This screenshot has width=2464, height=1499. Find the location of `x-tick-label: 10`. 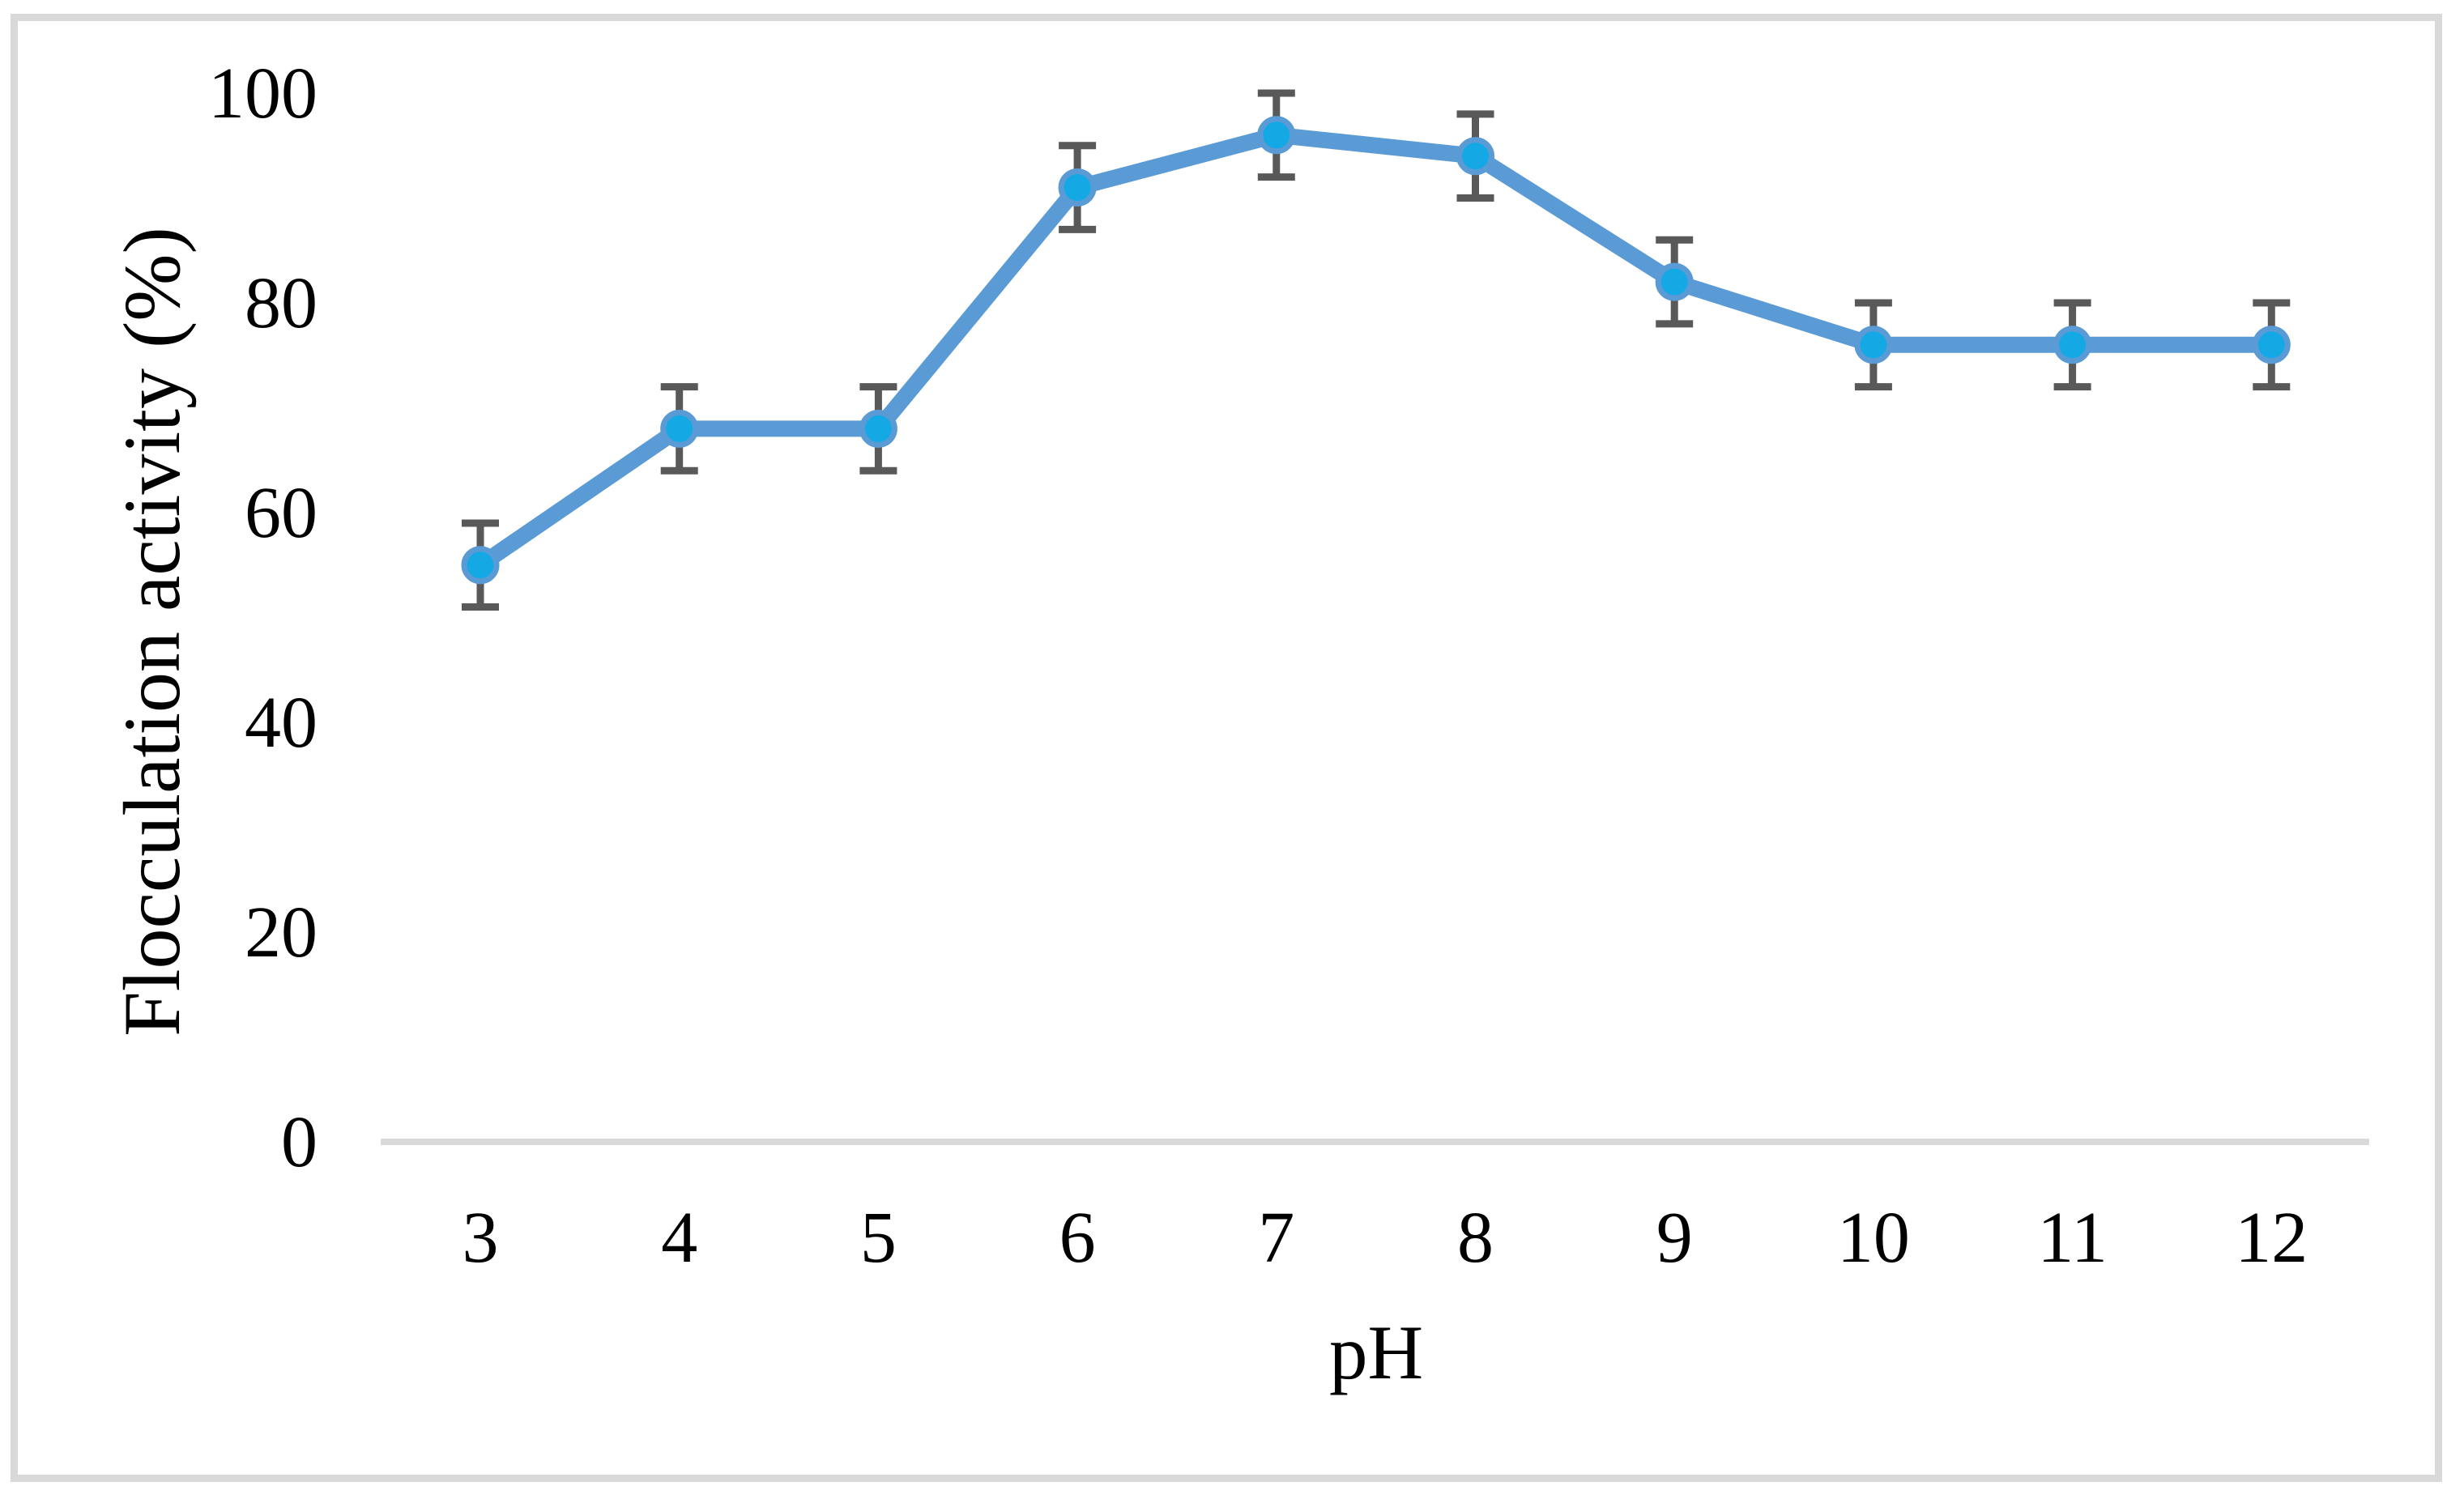

x-tick-label: 10 is located at coordinates (1873, 1238).